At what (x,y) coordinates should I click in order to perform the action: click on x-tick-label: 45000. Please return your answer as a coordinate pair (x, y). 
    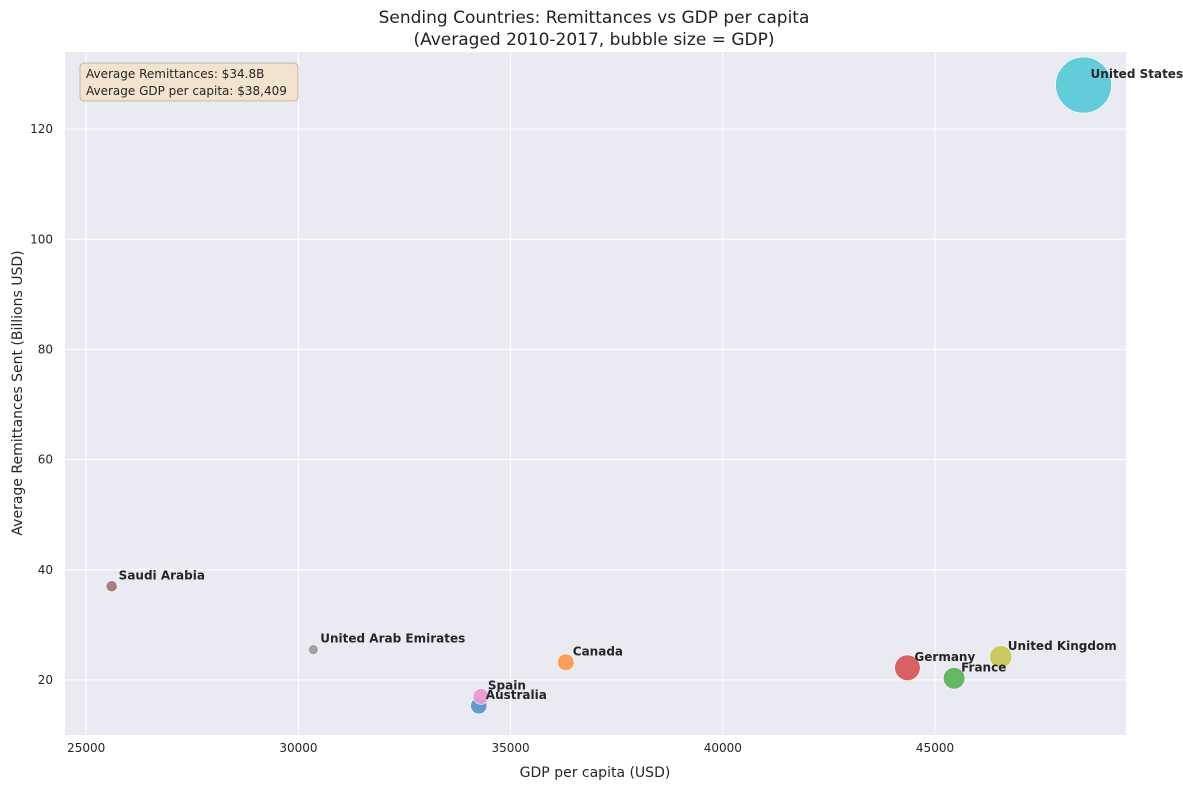
    Looking at the image, I should click on (935, 748).